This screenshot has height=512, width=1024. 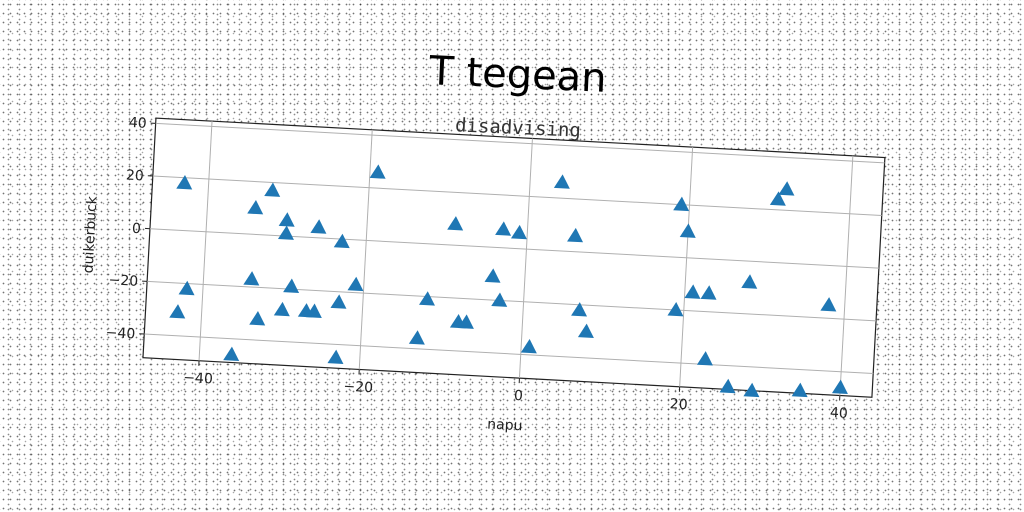 I want to click on y-tick-label: 40, so click(x=137, y=123).